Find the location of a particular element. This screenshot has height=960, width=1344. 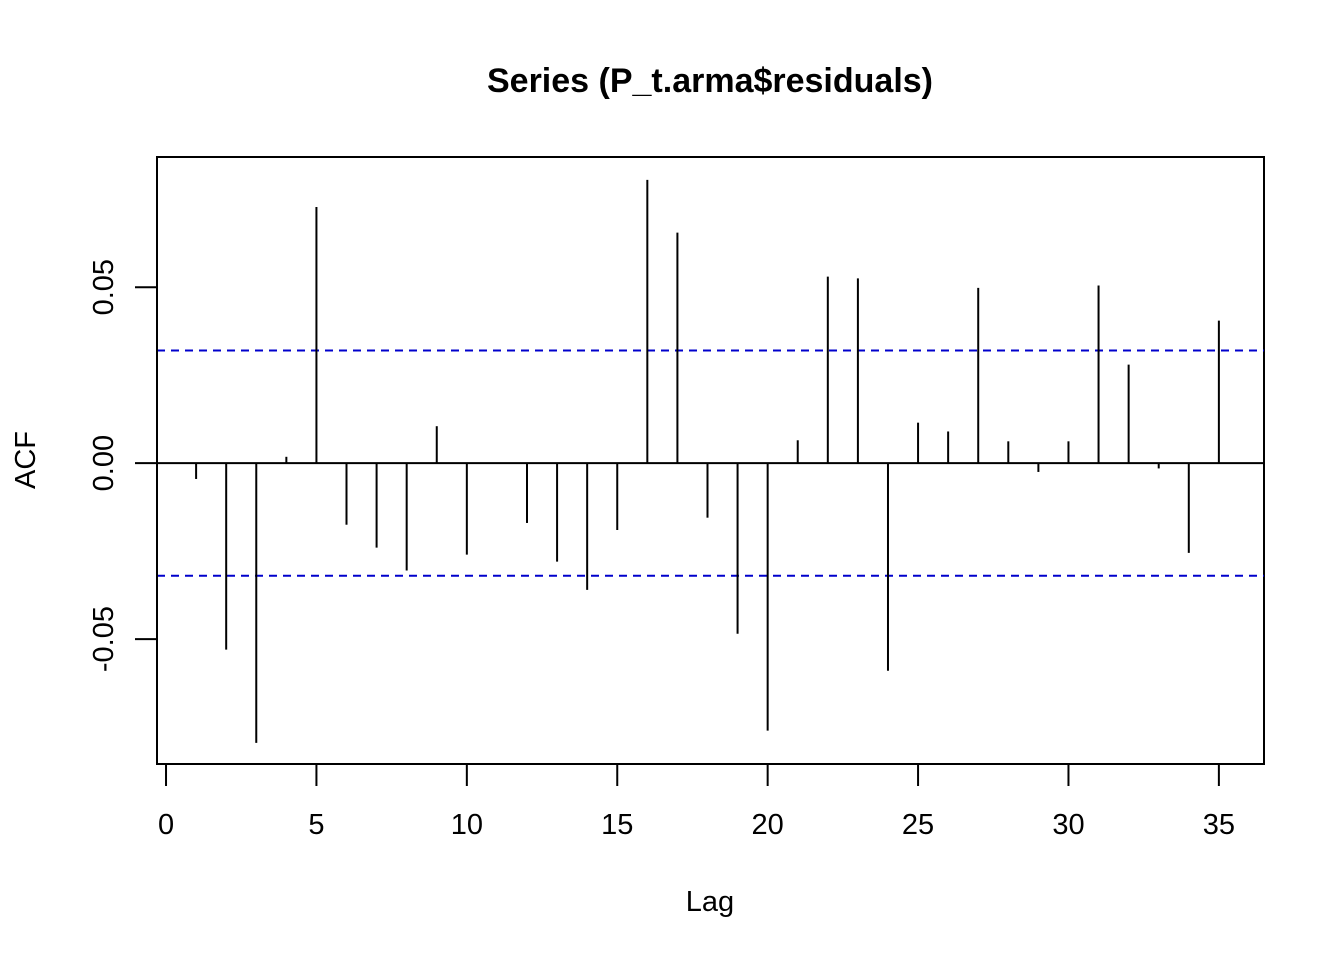

x-tick-label-35: 35 is located at coordinates (1219, 825).